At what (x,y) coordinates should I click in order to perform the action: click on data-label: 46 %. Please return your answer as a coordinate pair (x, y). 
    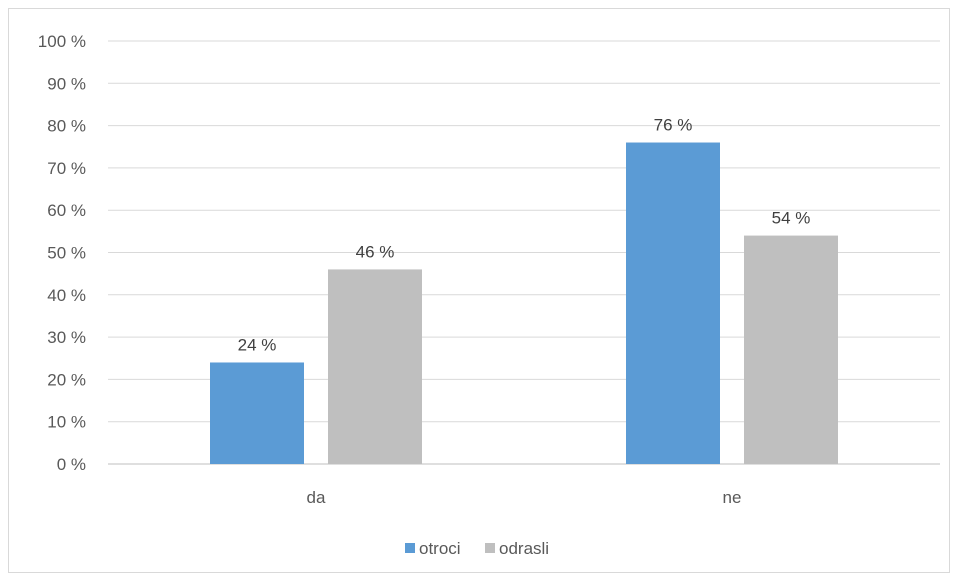
    Looking at the image, I should click on (375, 251).